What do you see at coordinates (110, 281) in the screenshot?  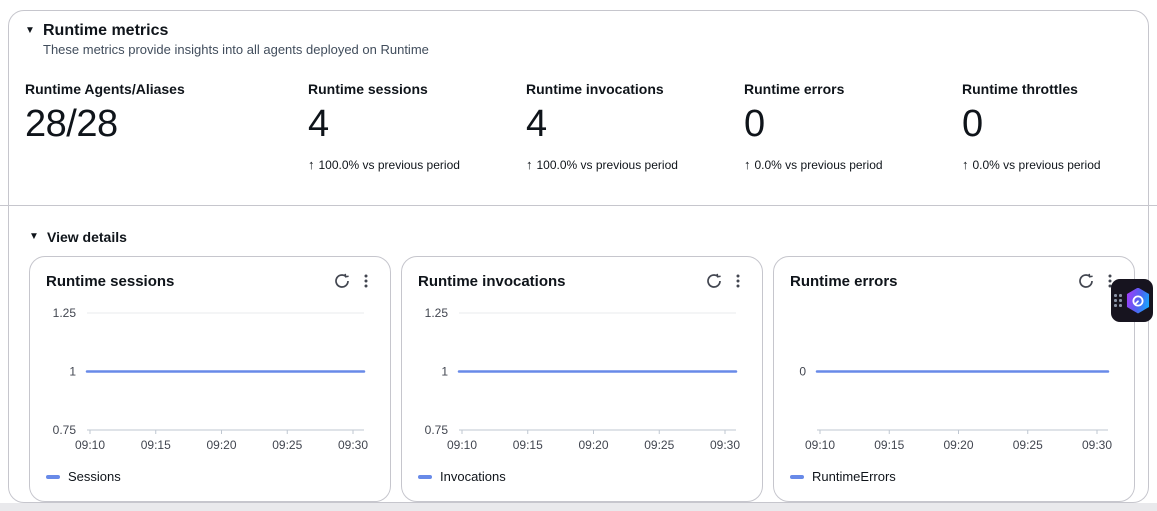 I see `chart-card-title: Runtime sessions` at bounding box center [110, 281].